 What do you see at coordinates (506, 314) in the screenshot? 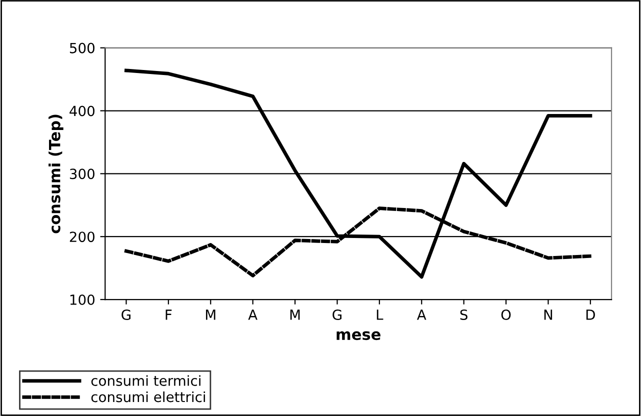
I see `x-tick-label: O` at bounding box center [506, 314].